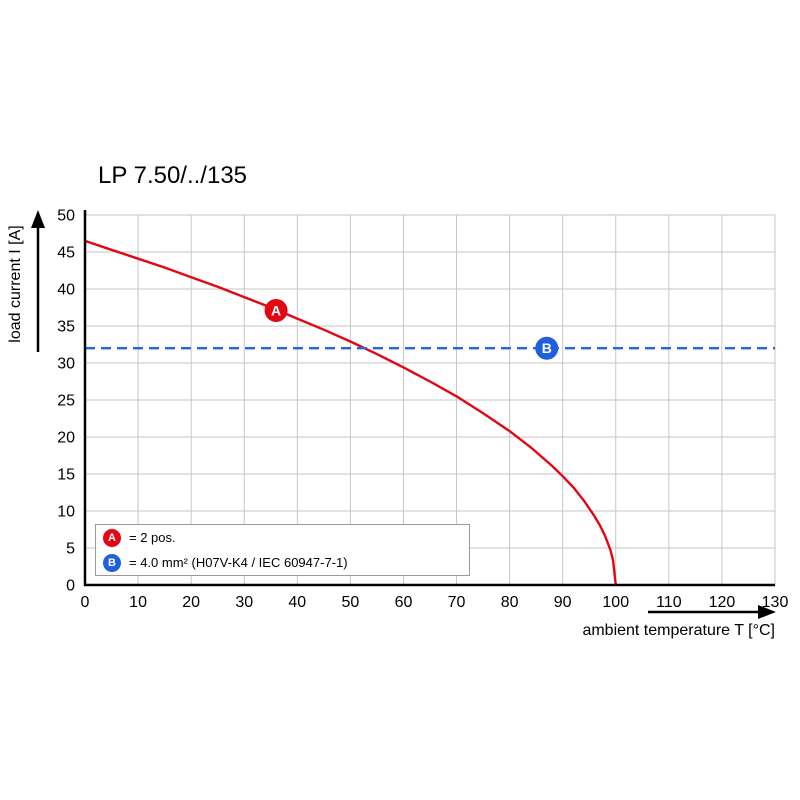  I want to click on y-tick-label: 45, so click(66, 253).